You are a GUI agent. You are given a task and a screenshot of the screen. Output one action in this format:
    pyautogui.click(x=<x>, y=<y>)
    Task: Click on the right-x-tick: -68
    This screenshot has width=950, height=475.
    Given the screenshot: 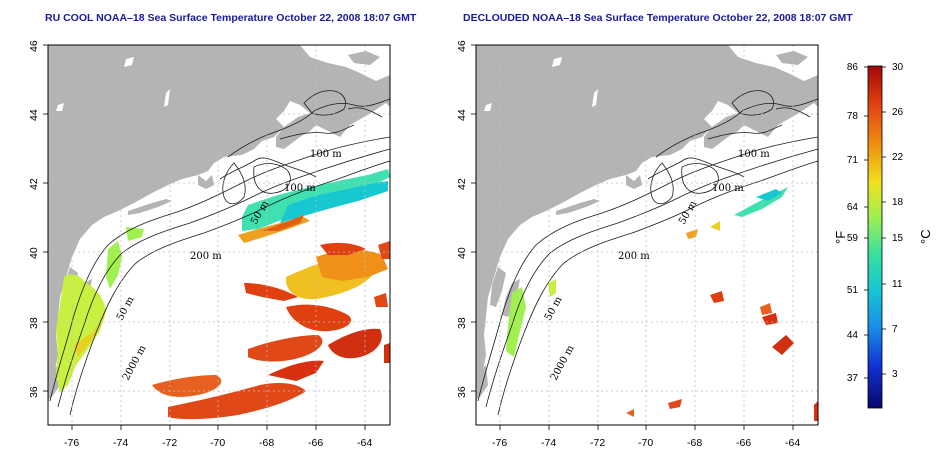 What is the action you would take?
    pyautogui.click(x=694, y=443)
    